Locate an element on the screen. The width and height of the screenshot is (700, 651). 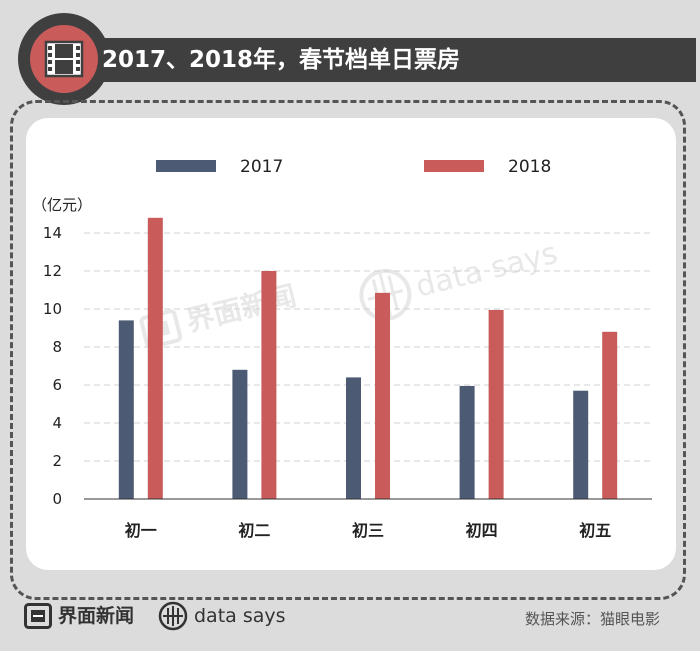
x-tick-label: 初三 is located at coordinates (368, 530).